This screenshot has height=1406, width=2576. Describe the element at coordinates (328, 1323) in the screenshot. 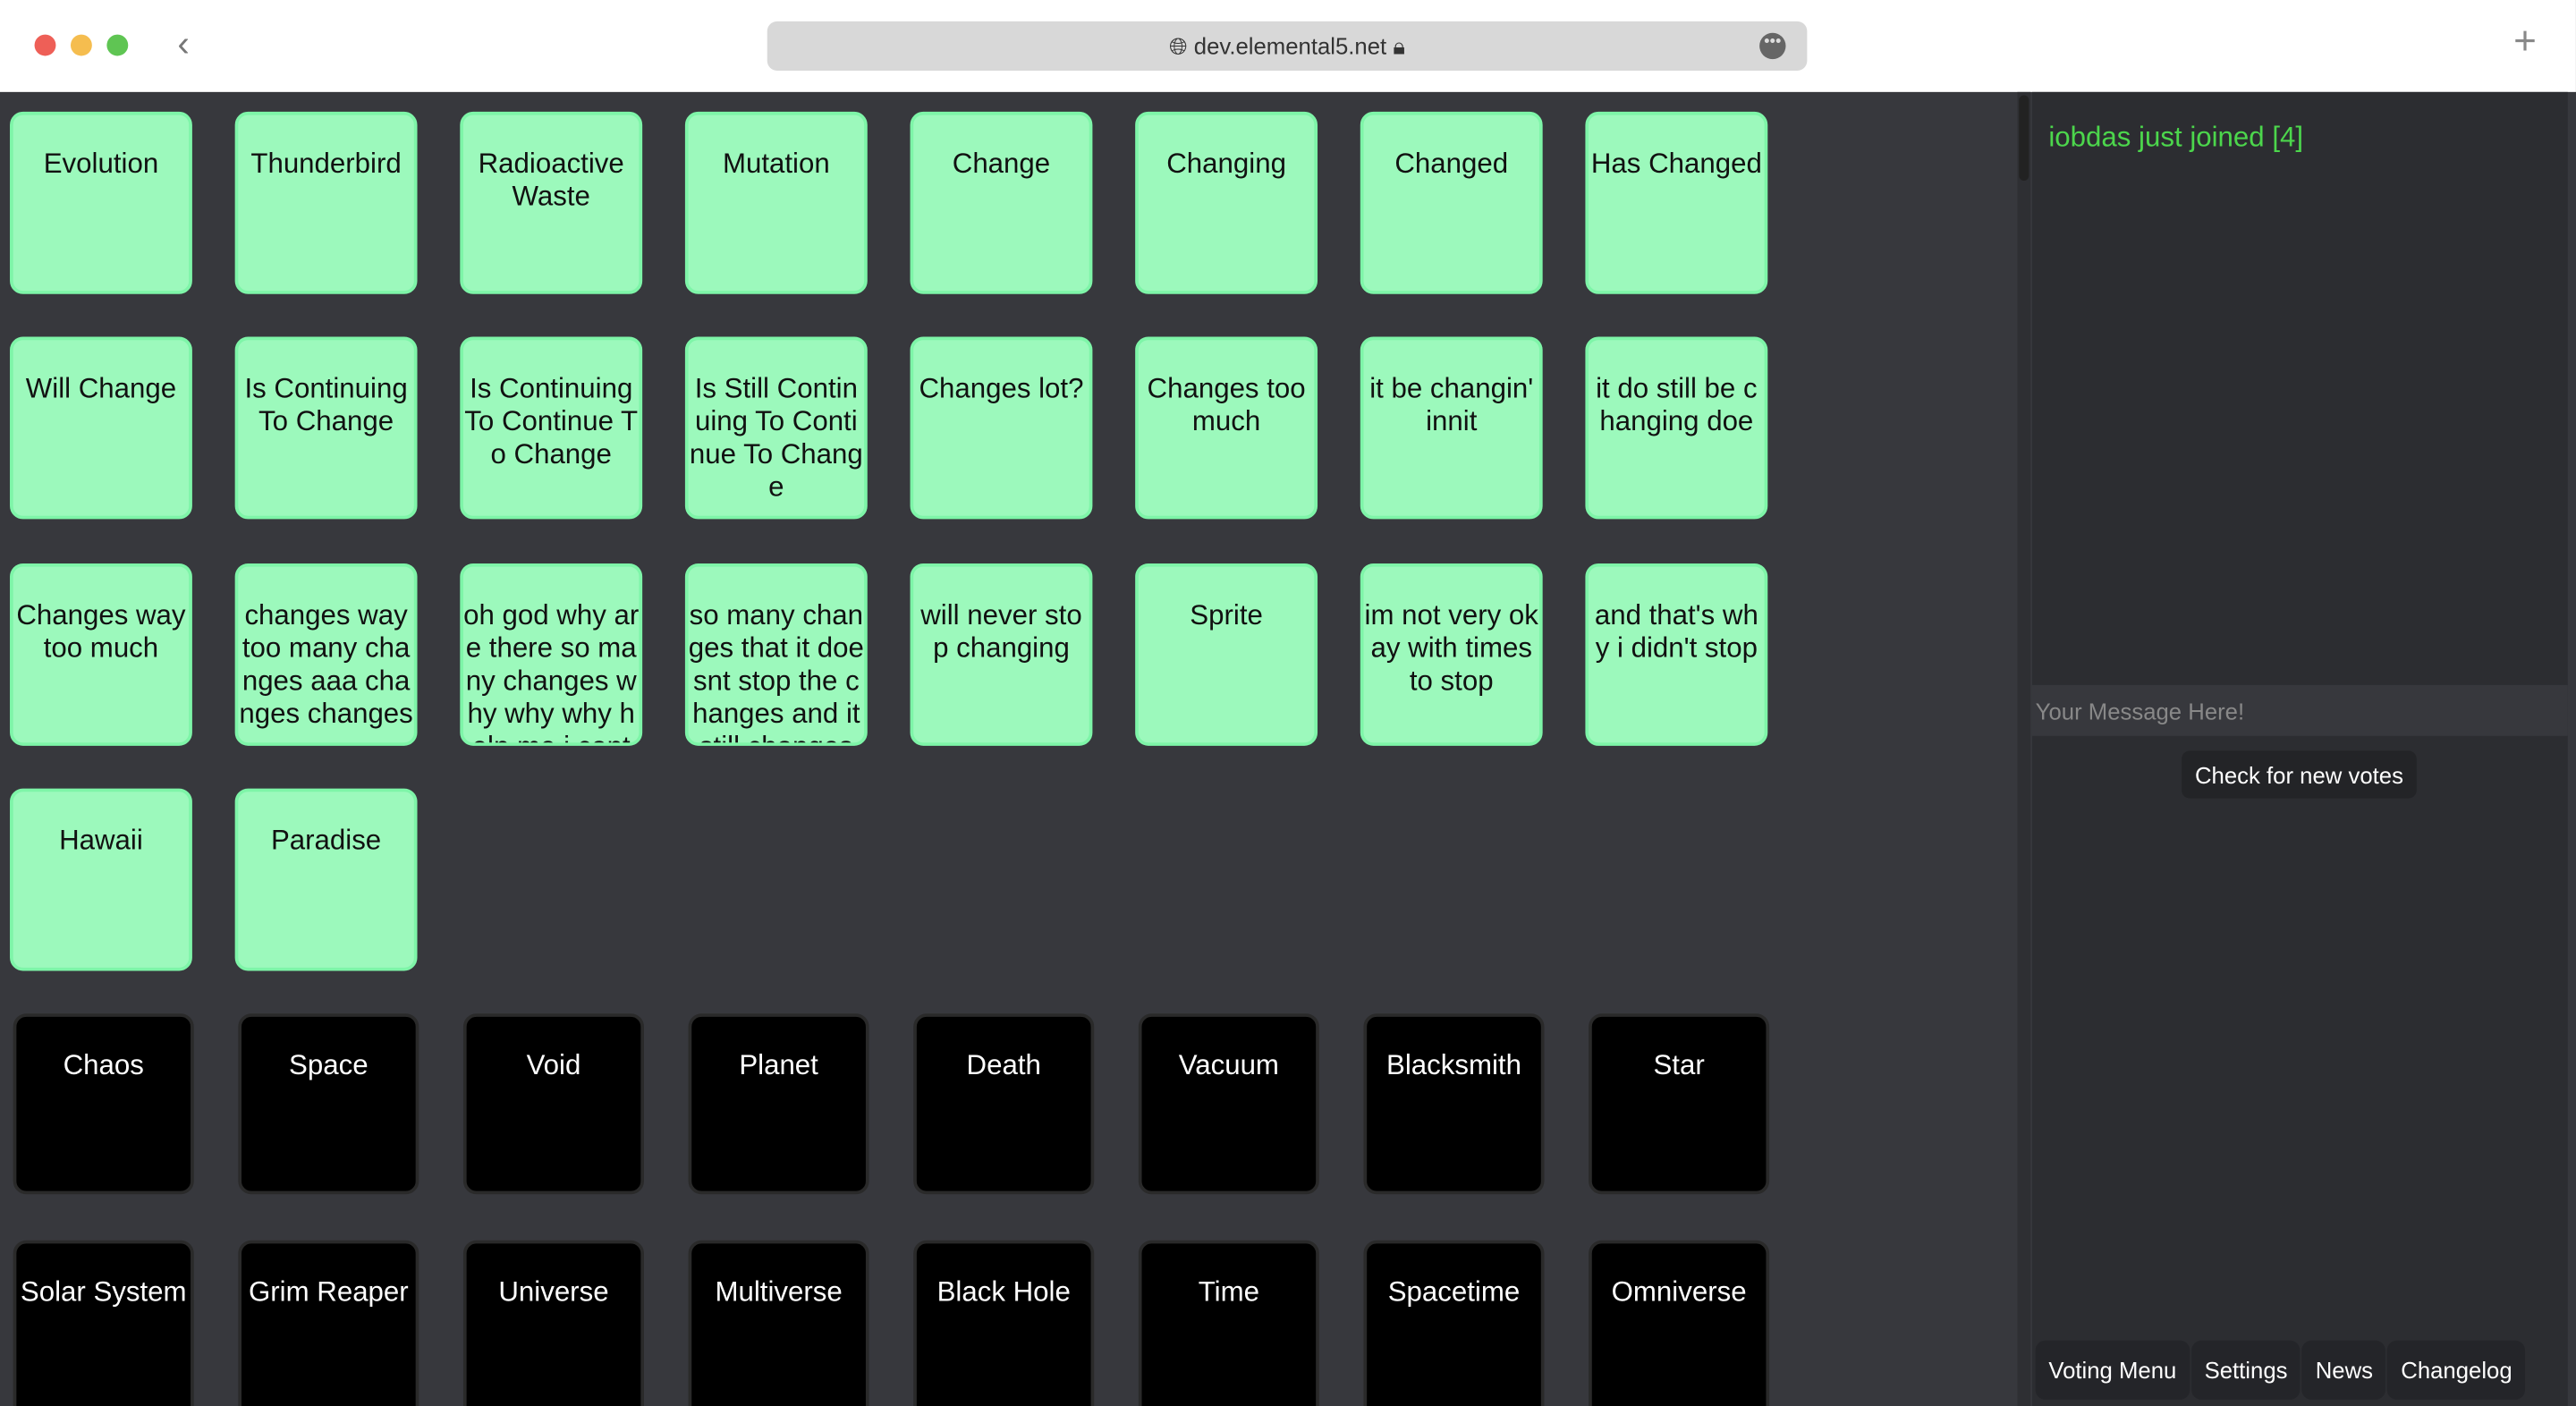

I see `element-tile: Grim Reaper` at that location.